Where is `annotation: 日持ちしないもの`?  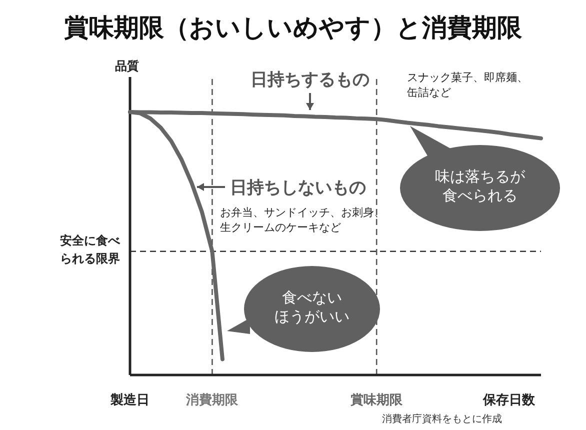 annotation: 日持ちしないもの is located at coordinates (298, 188).